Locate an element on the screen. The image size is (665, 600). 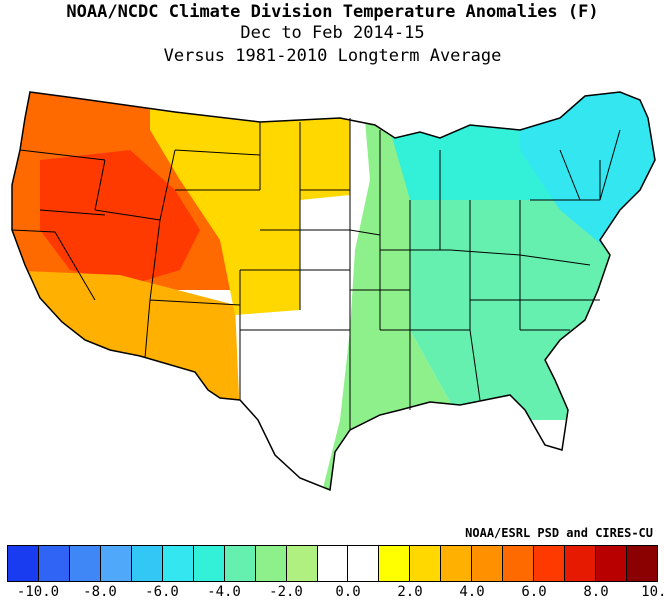
map-period: Dec to Feb 2014-15 is located at coordinates (332, 33).